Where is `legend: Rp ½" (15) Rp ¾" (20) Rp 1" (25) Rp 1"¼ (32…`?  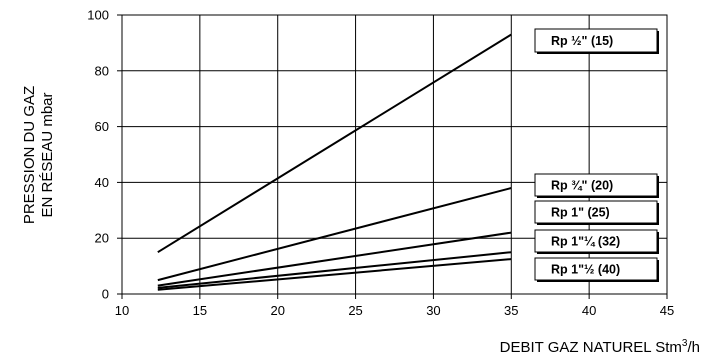 legend: Rp ½" (15) Rp ¾" (20) Rp 1" (25) Rp 1"¼ (32… is located at coordinates (596, 155).